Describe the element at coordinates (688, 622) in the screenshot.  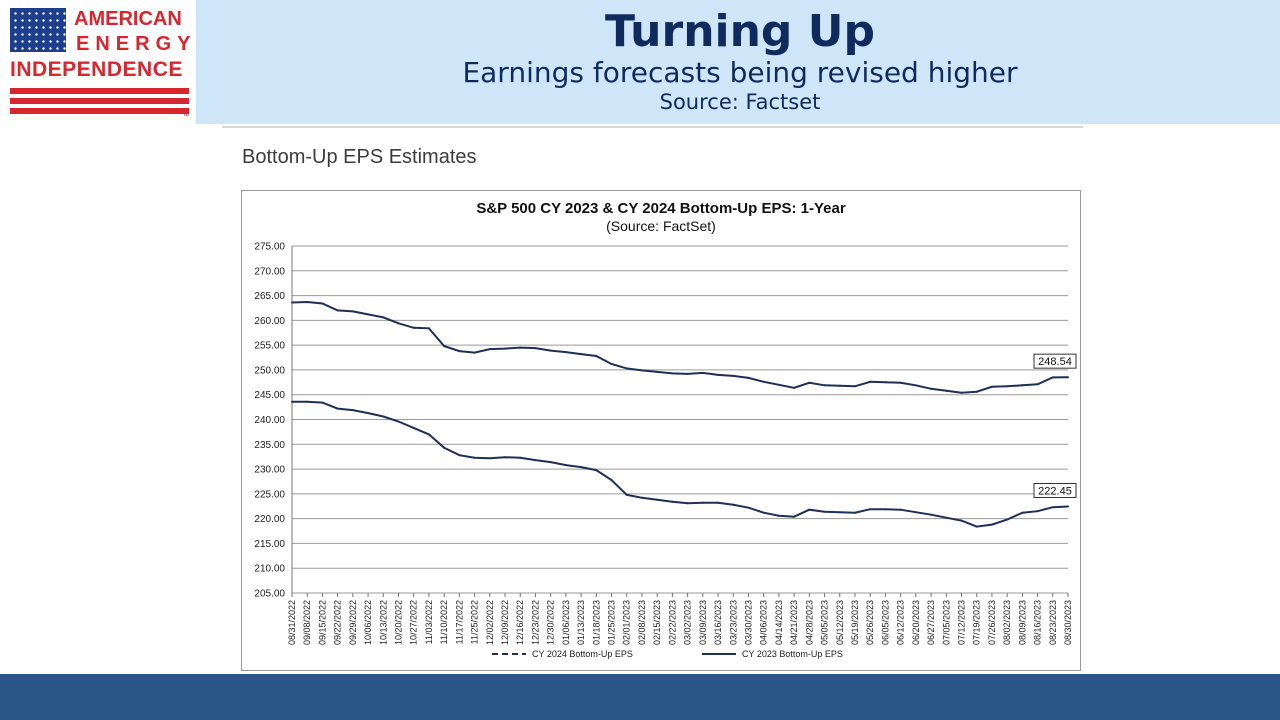
I see `x-tick-label: 03/02/2023` at that location.